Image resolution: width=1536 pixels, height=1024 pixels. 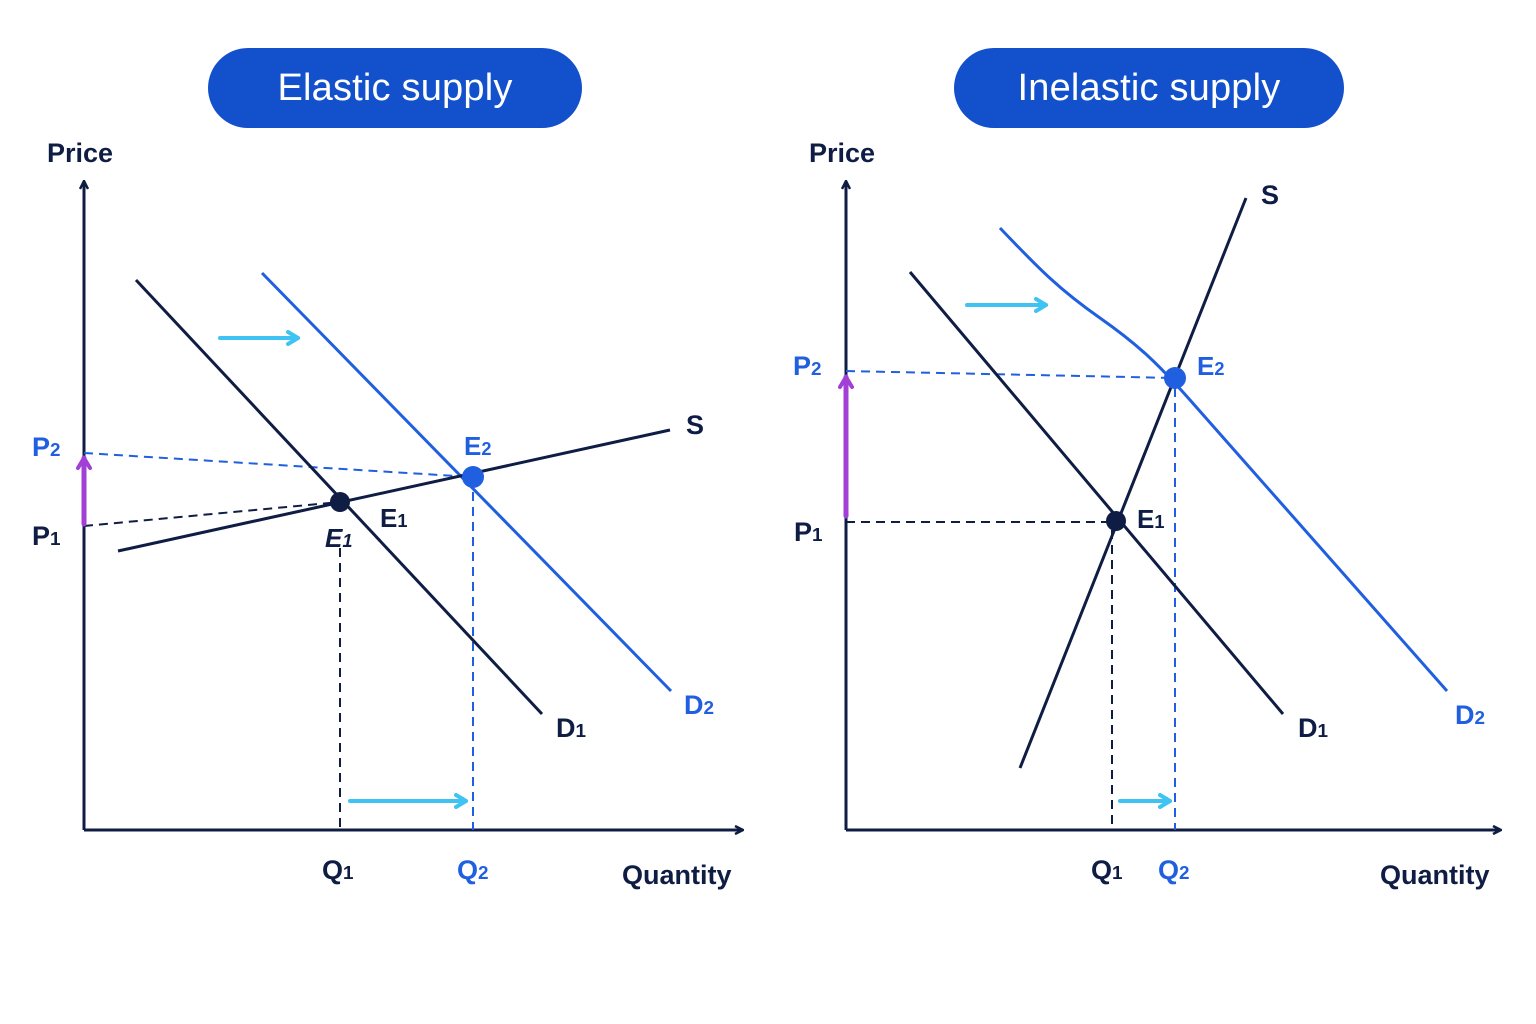 I want to click on elastic-q2-label: Q2, so click(x=473, y=870).